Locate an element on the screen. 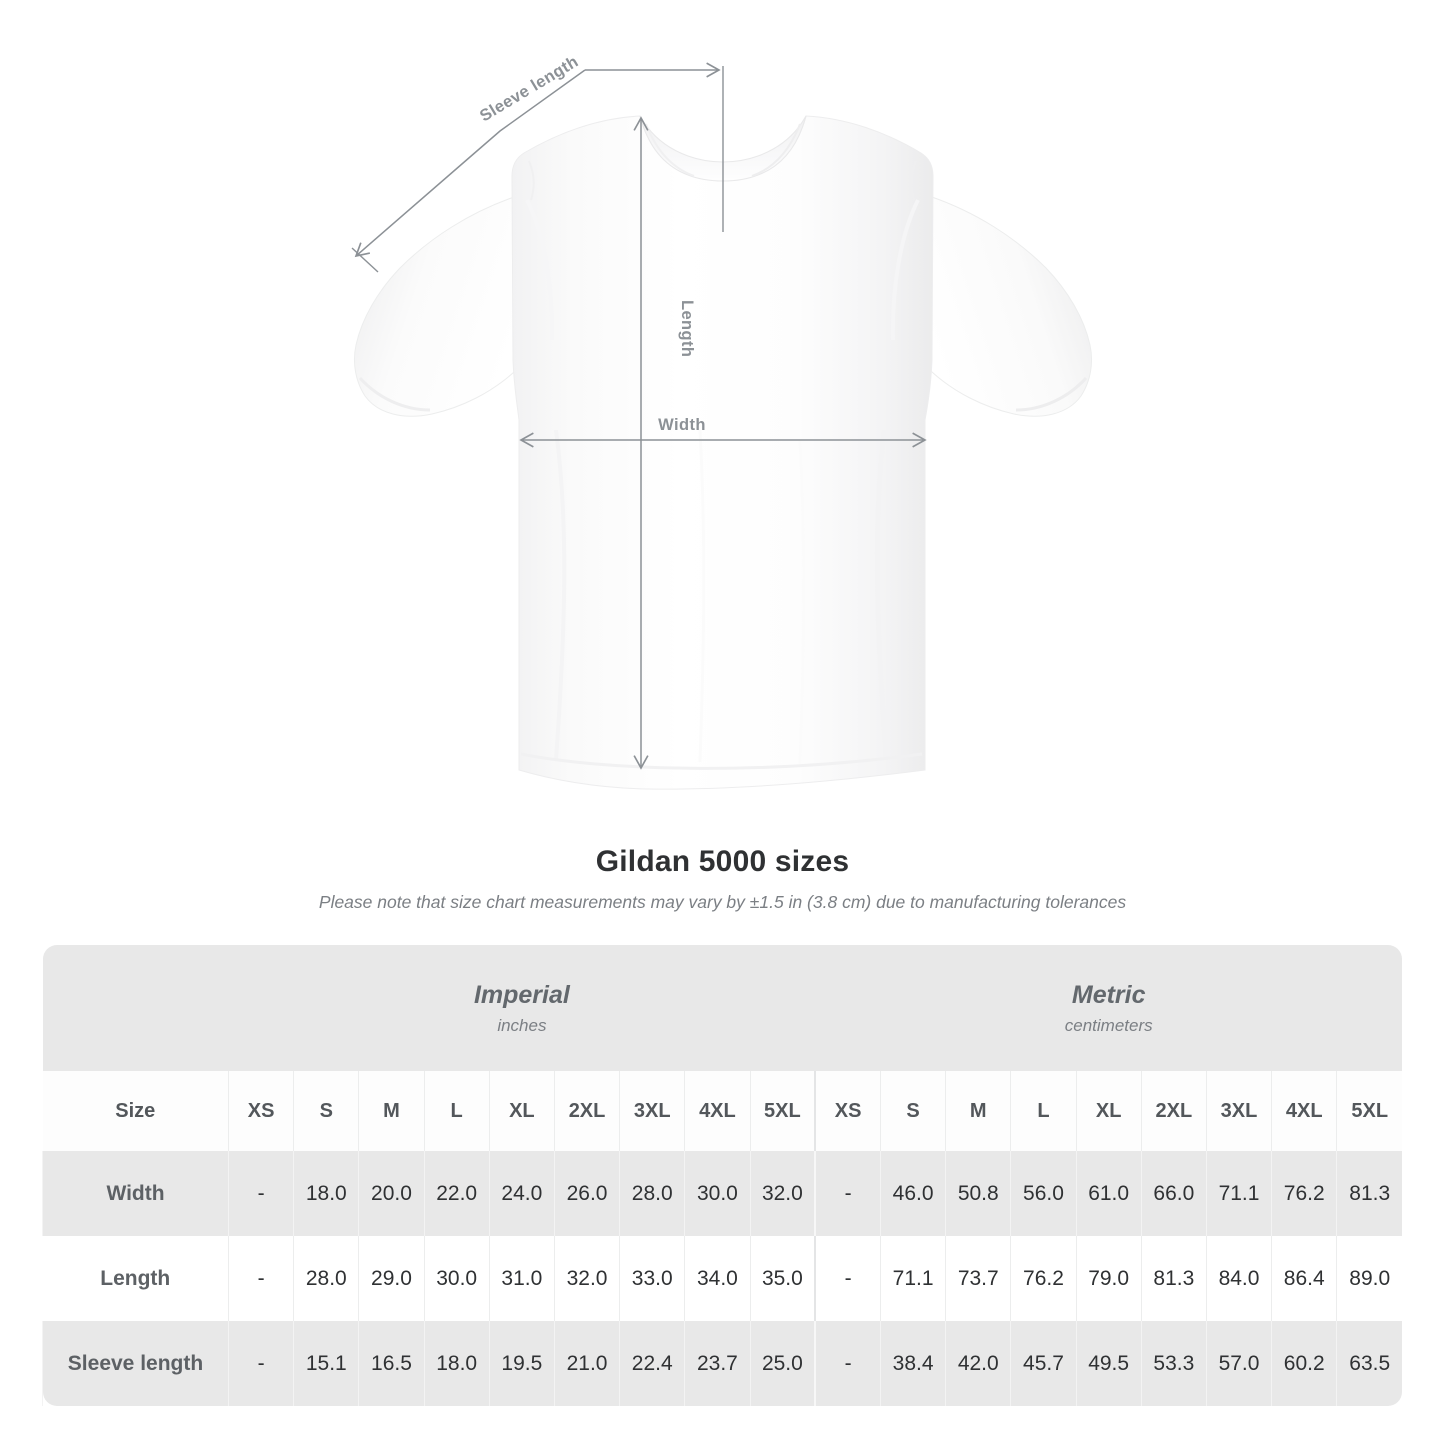  size-header-label: Size is located at coordinates (135, 1111).